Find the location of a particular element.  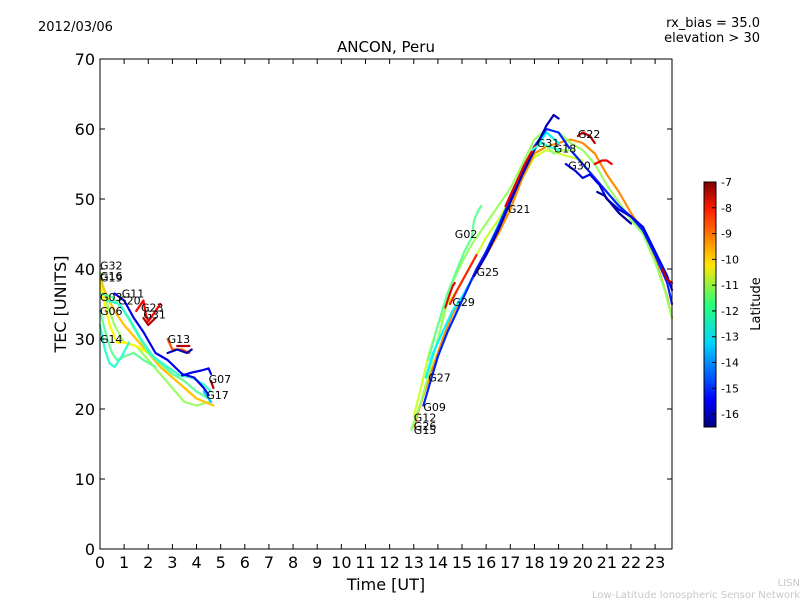

x-tick-label: 20 is located at coordinates (583, 562).